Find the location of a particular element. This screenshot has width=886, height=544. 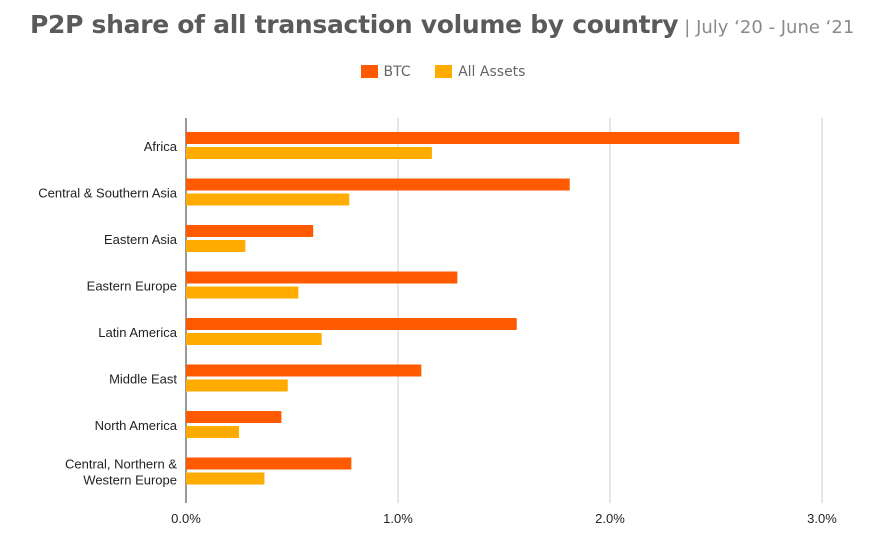

legend-label-btc: BTC is located at coordinates (397, 72).